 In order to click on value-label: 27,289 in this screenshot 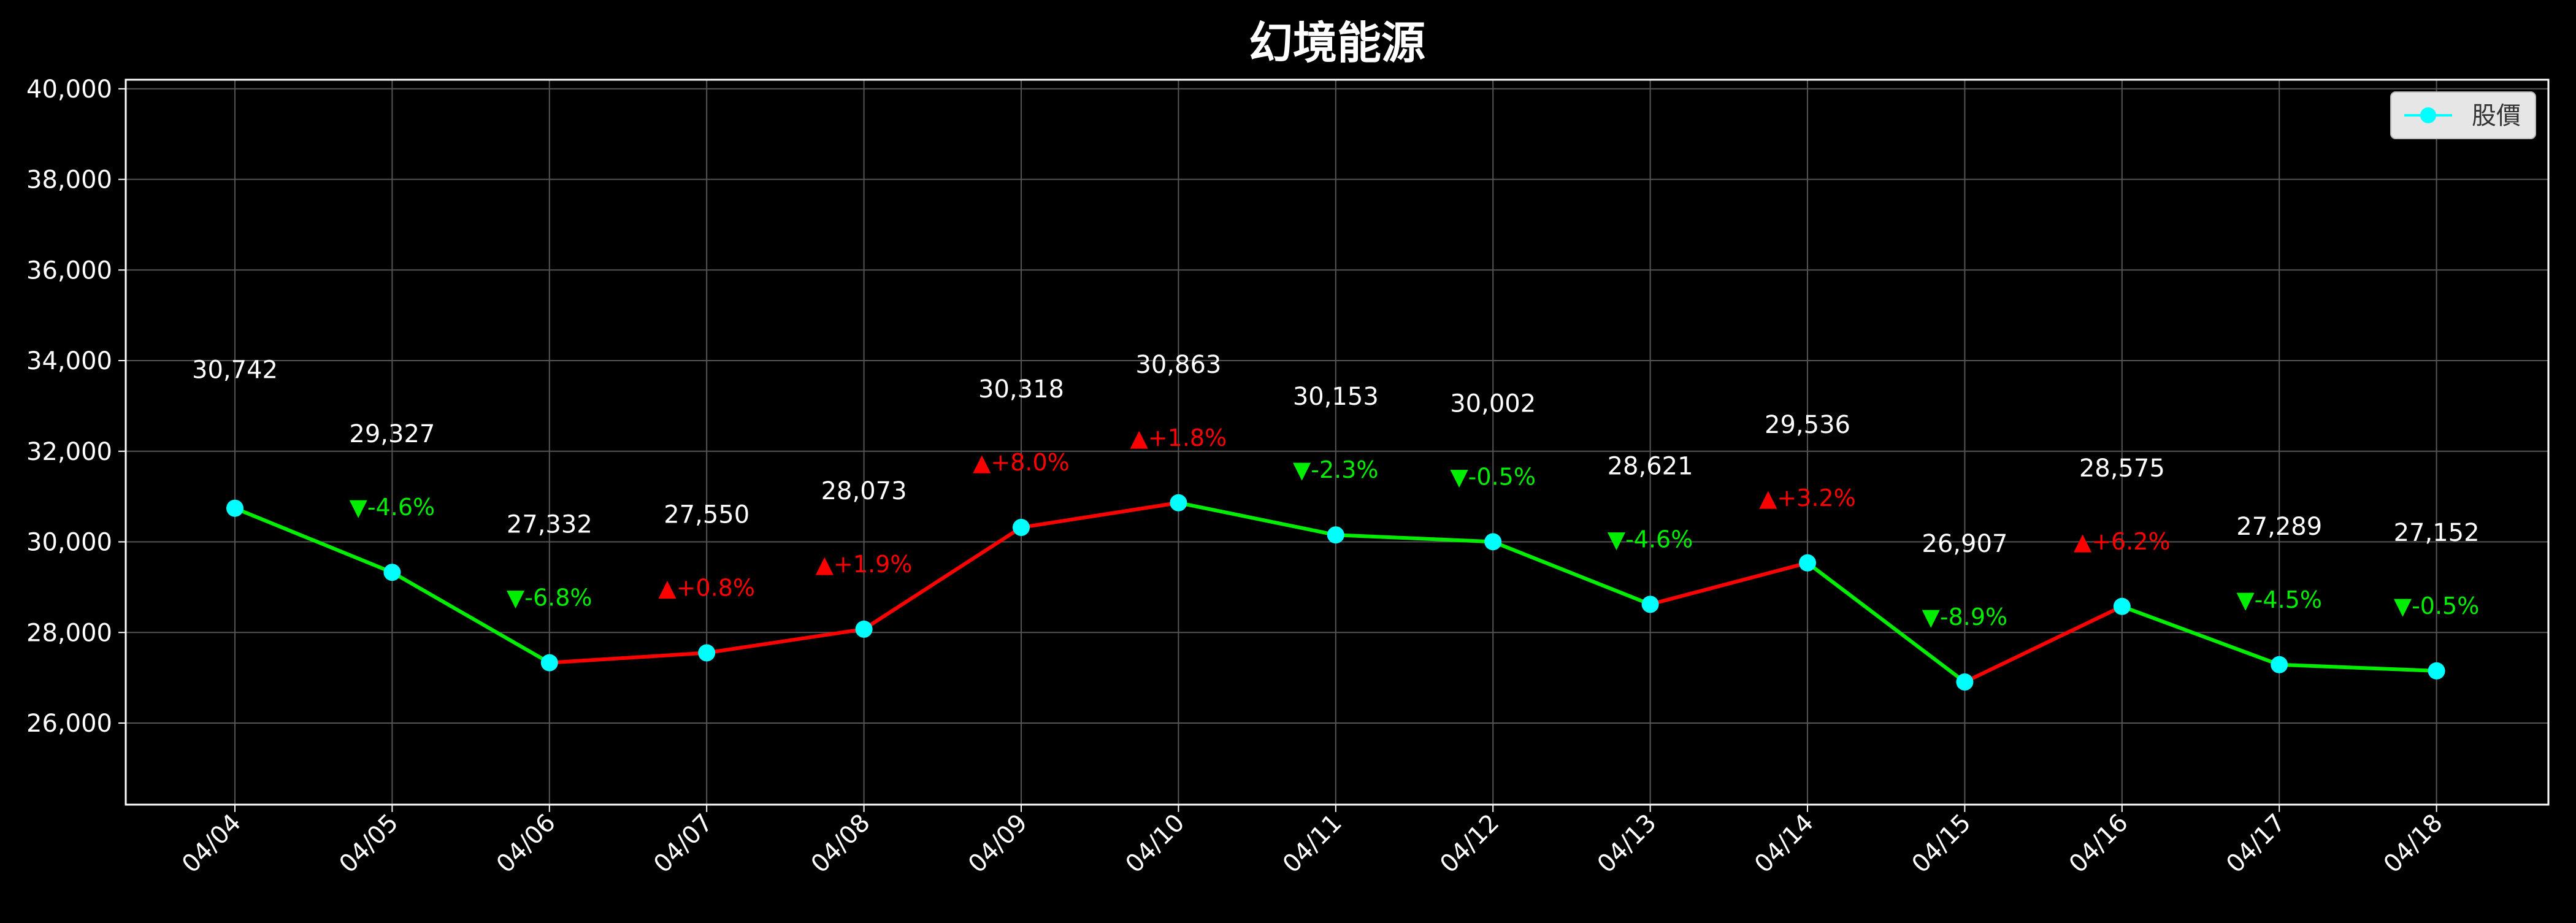, I will do `click(2279, 527)`.